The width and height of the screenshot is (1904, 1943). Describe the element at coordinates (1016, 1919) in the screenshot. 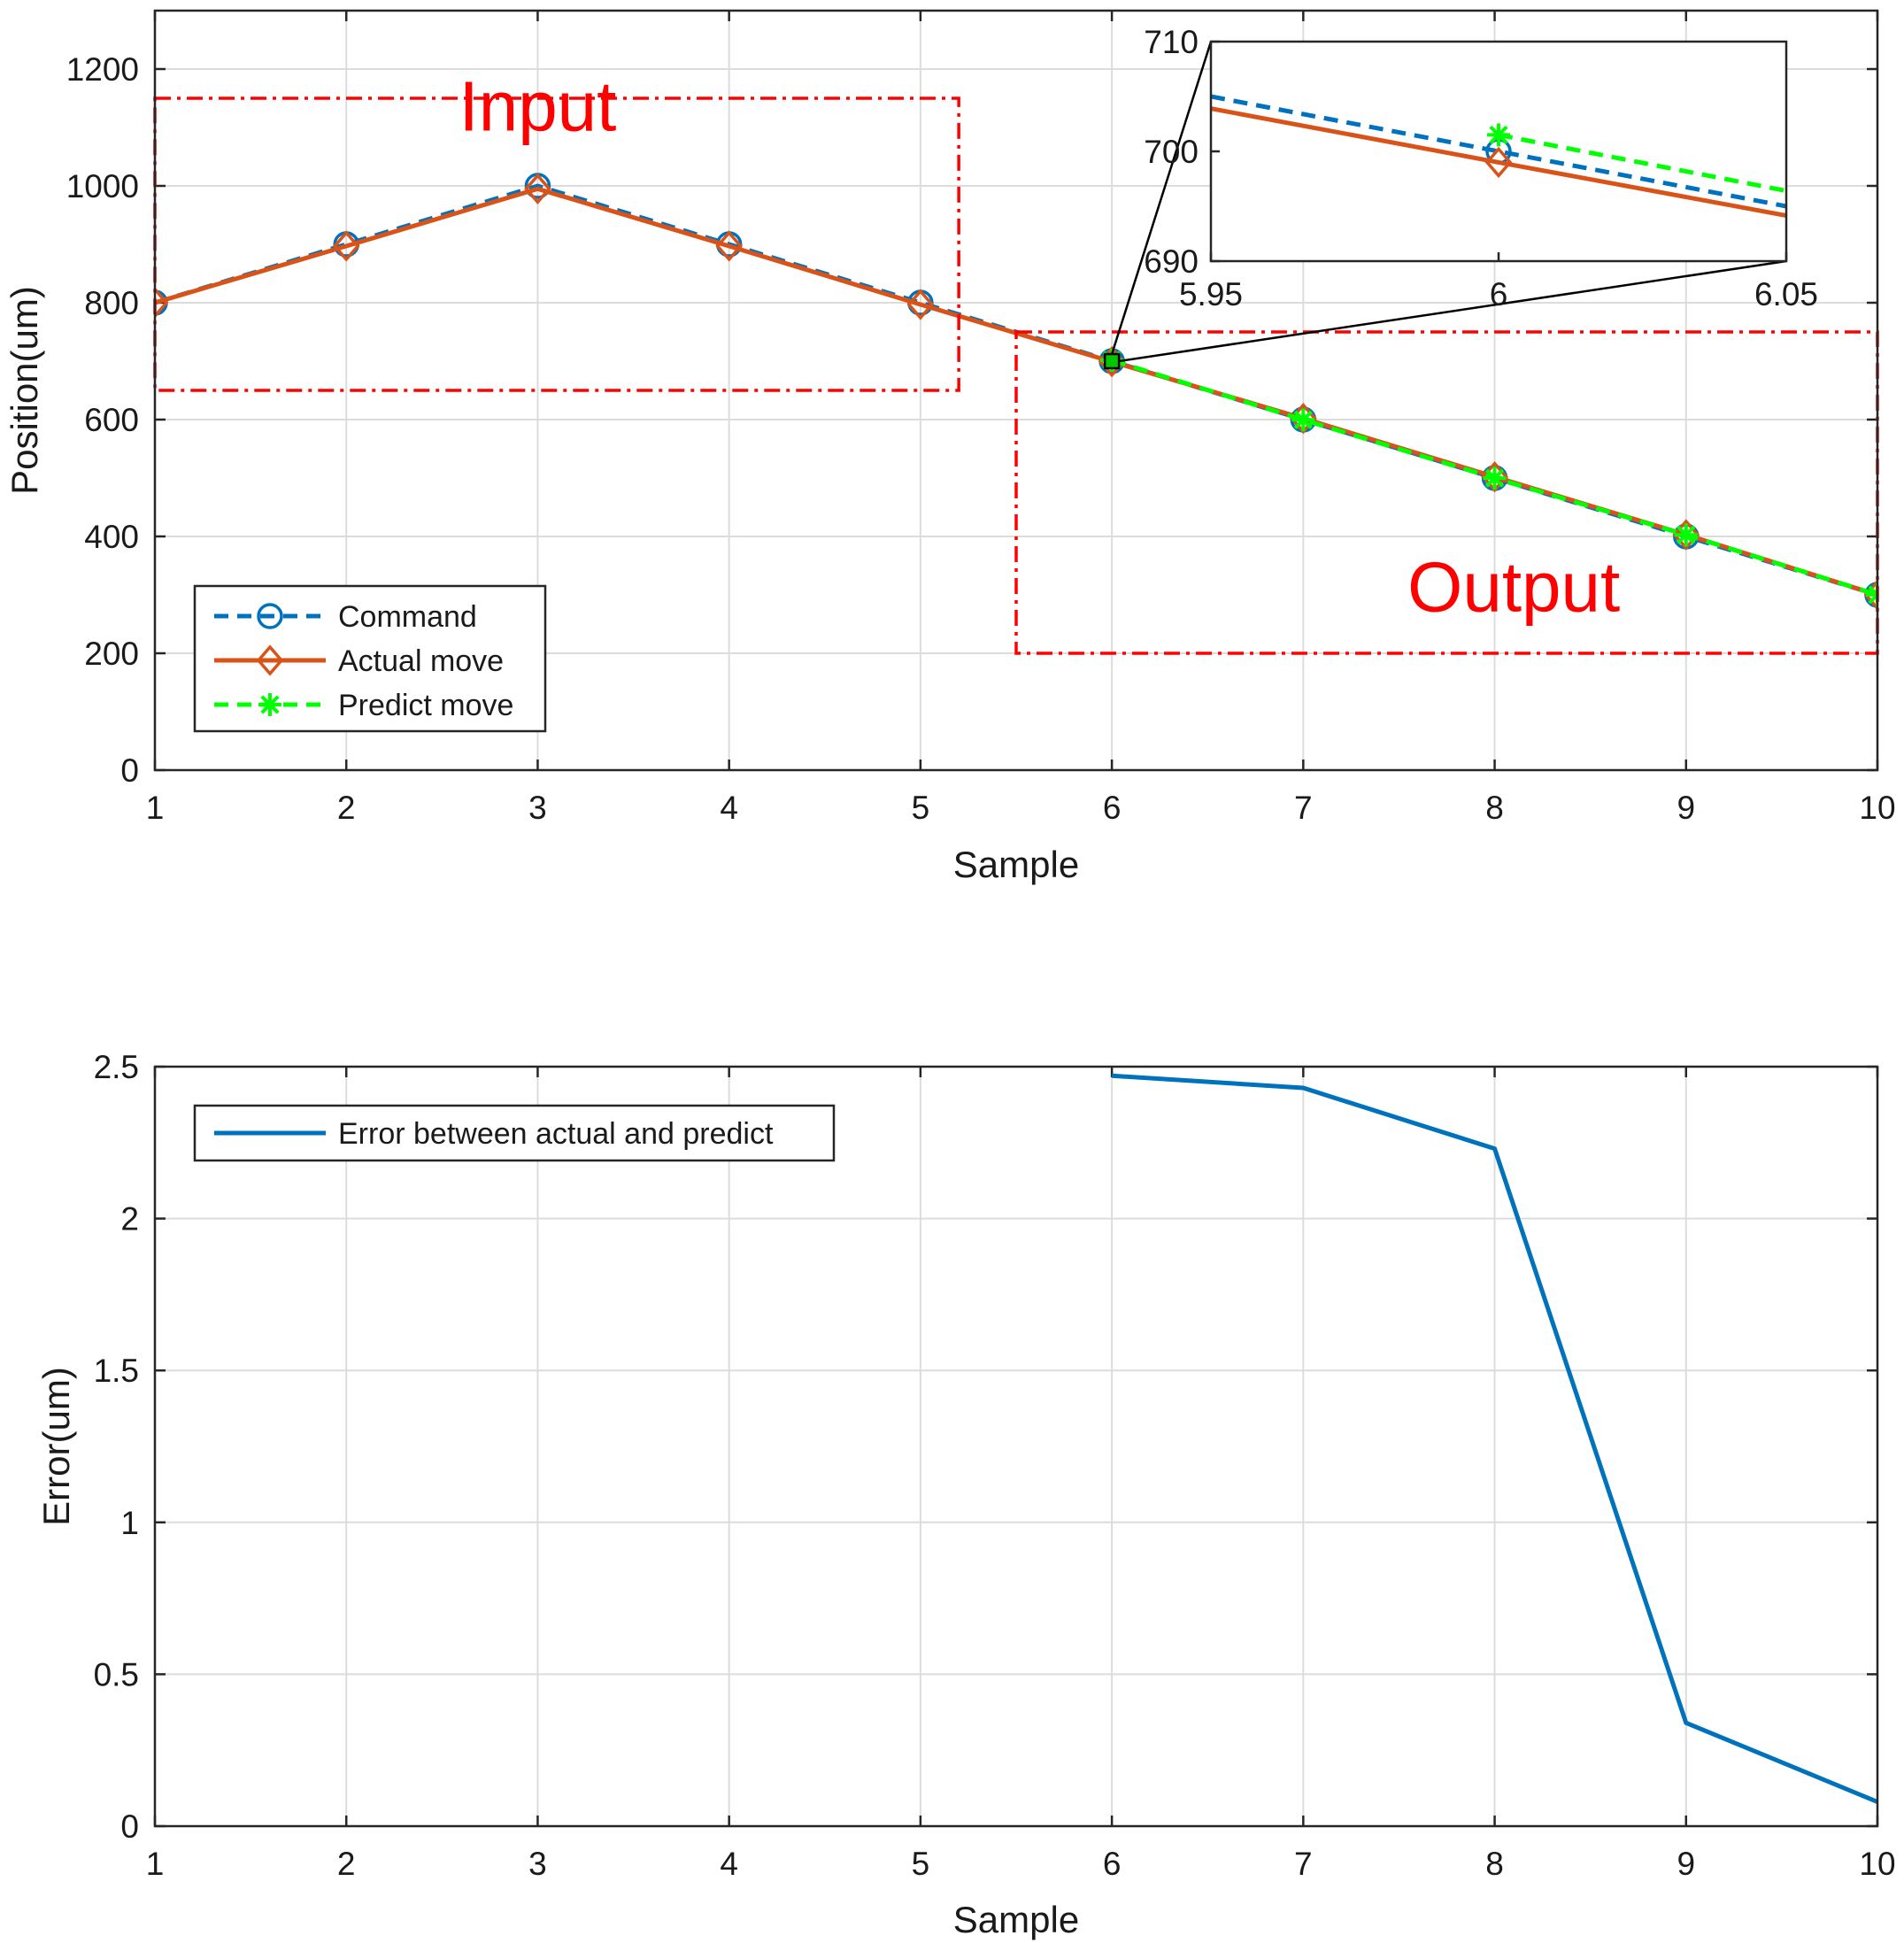

I see `error-x-axis-label: Sample` at that location.